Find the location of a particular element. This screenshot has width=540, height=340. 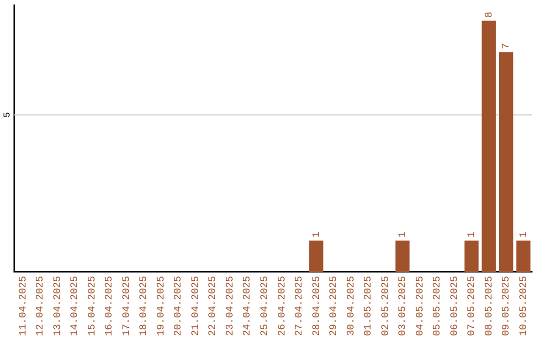

x-tick-label: 16.04.2025 is located at coordinates (110, 306).